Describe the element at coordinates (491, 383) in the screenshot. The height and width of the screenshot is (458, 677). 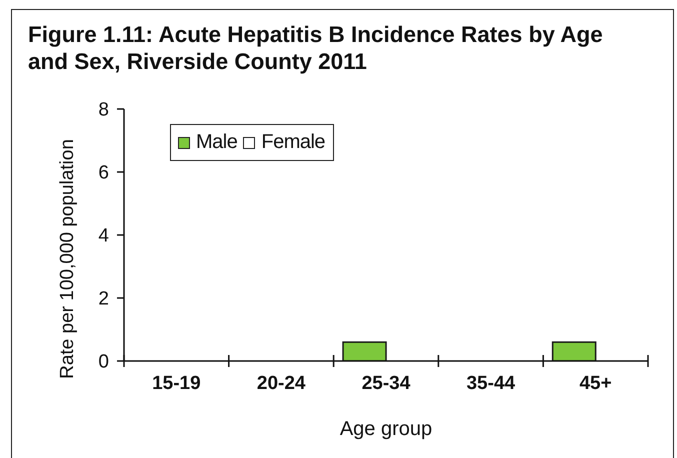
I see `x-tick-label: 35-44` at that location.